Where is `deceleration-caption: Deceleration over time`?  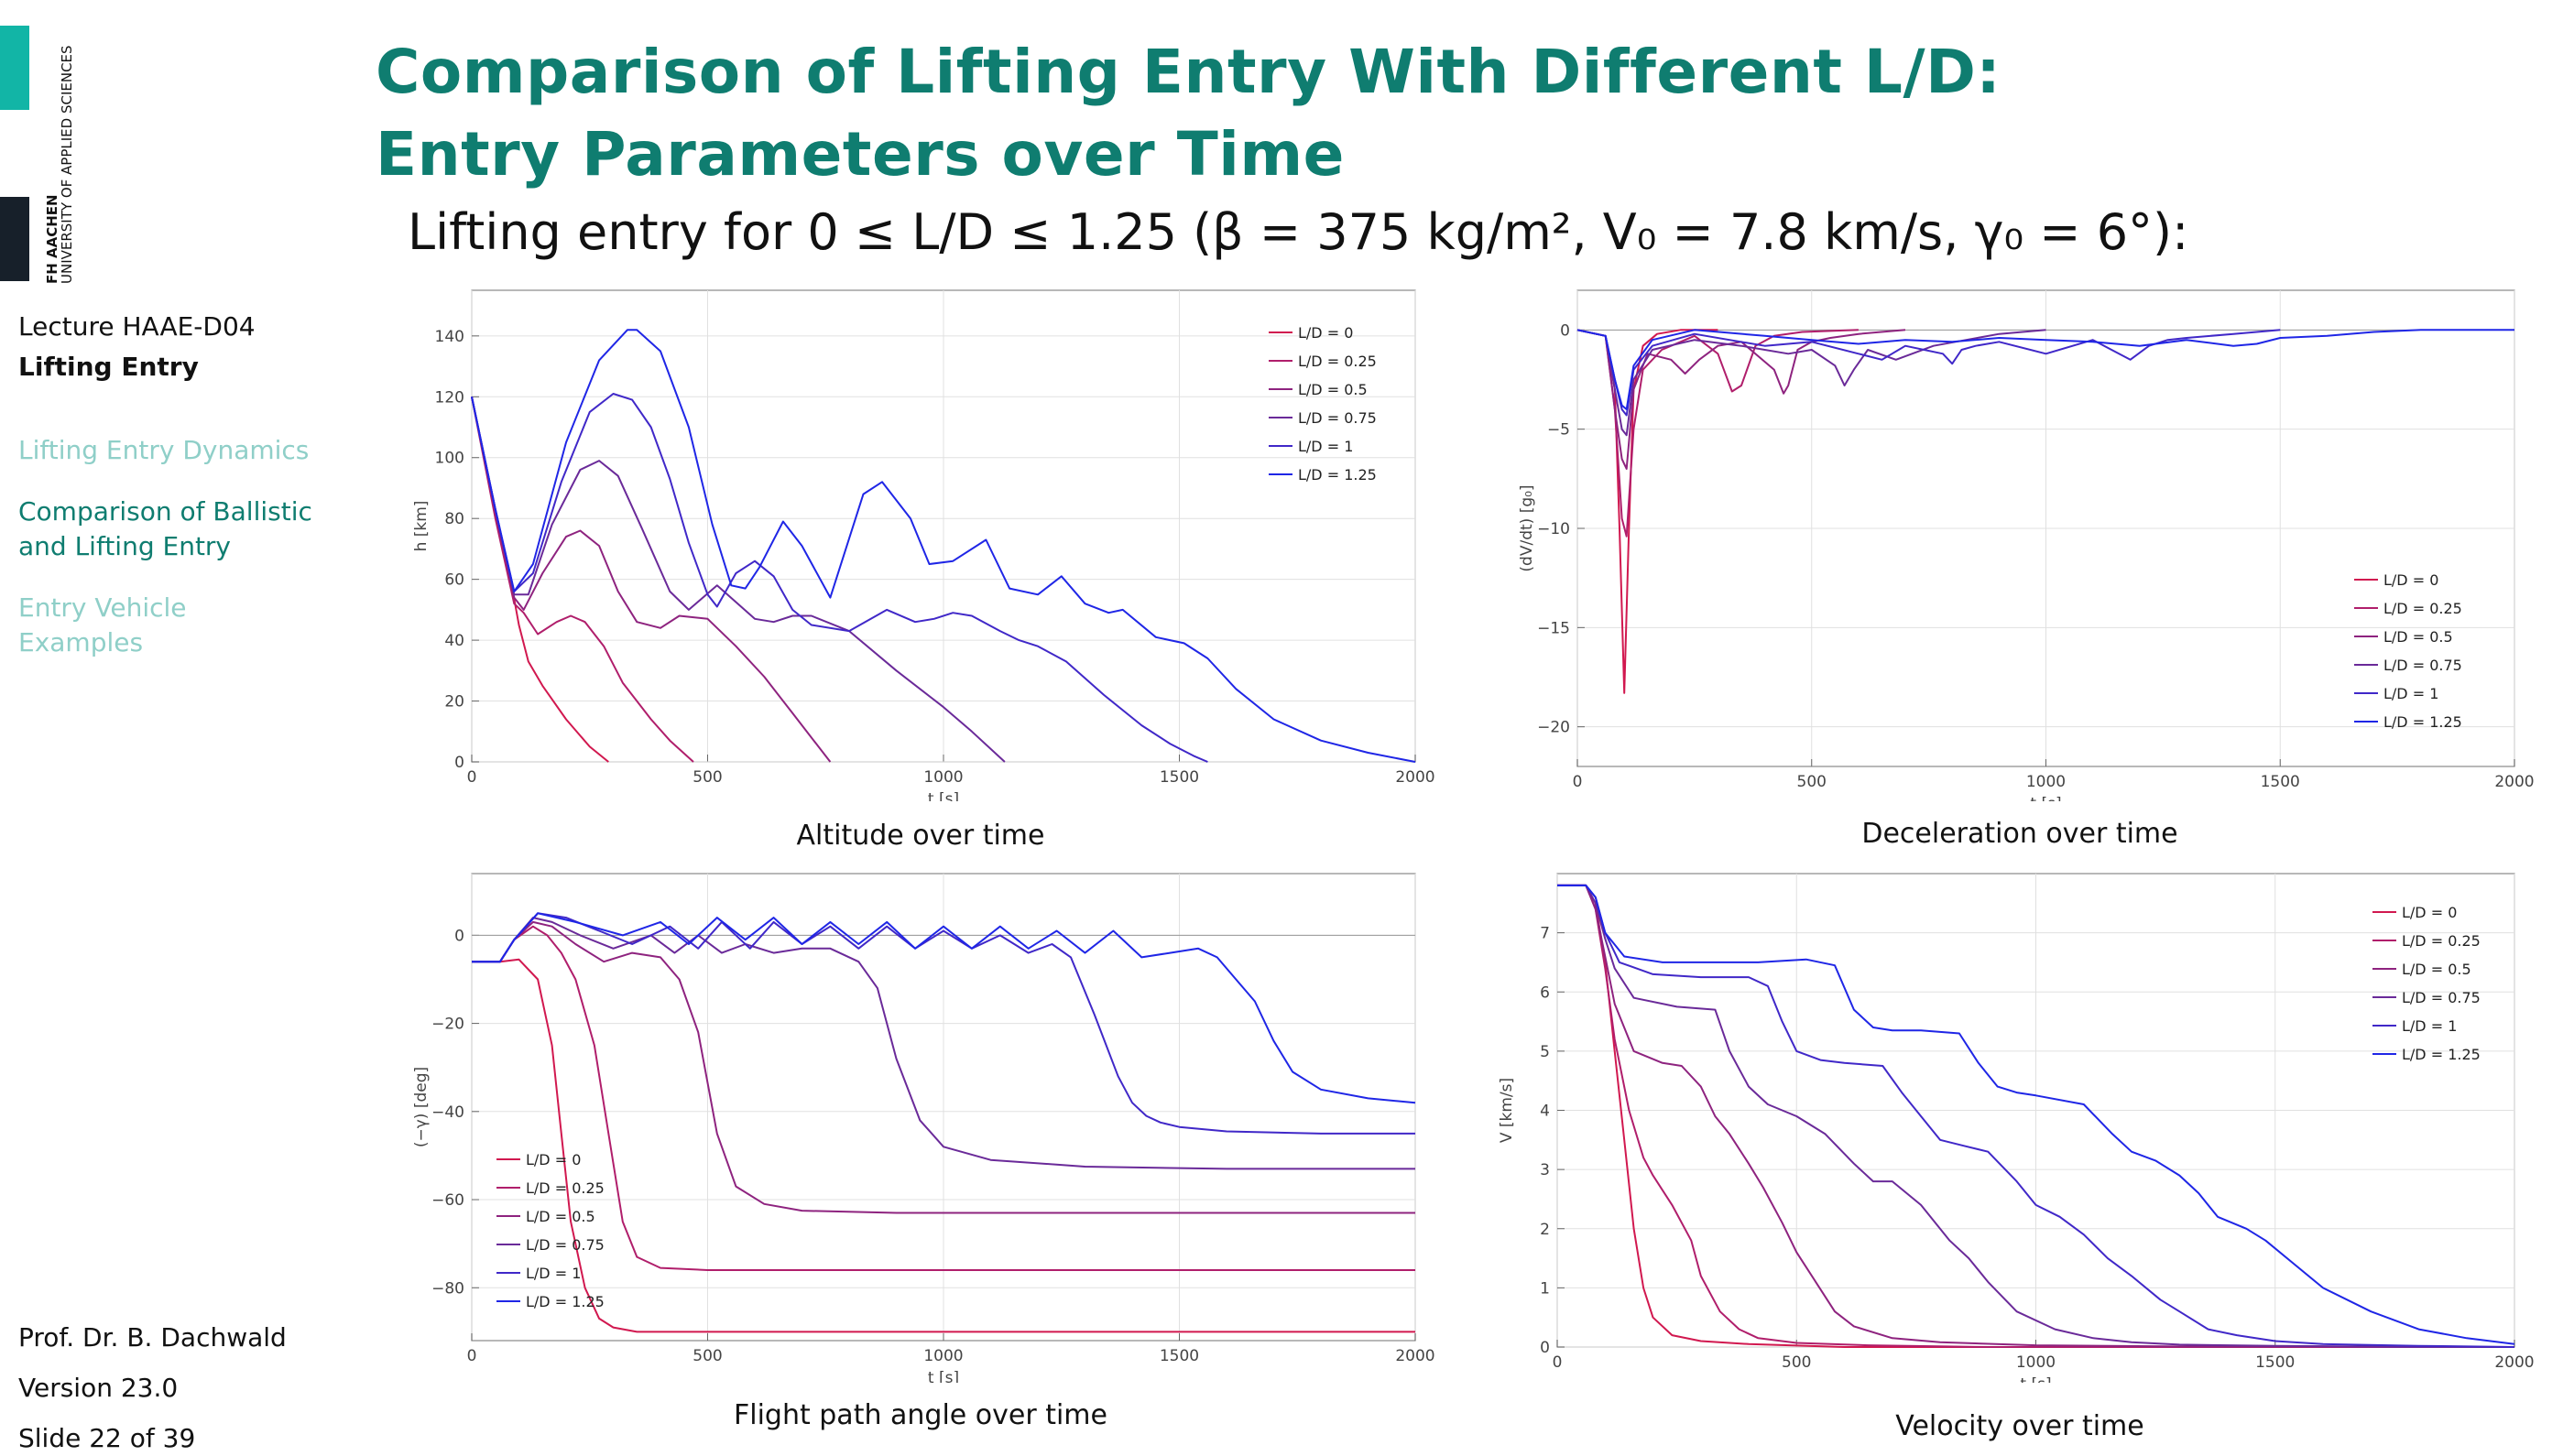
deceleration-caption: Deceleration over time is located at coordinates (2020, 834).